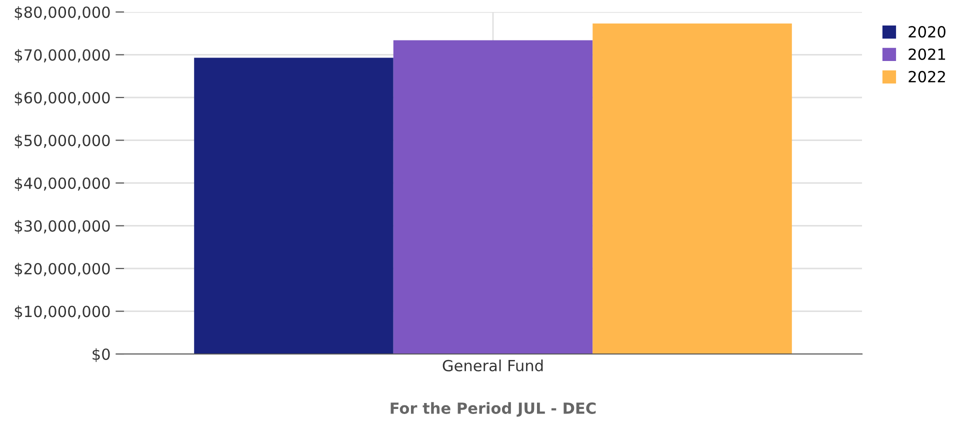  What do you see at coordinates (927, 54) in the screenshot?
I see `legend-label: 2021` at bounding box center [927, 54].